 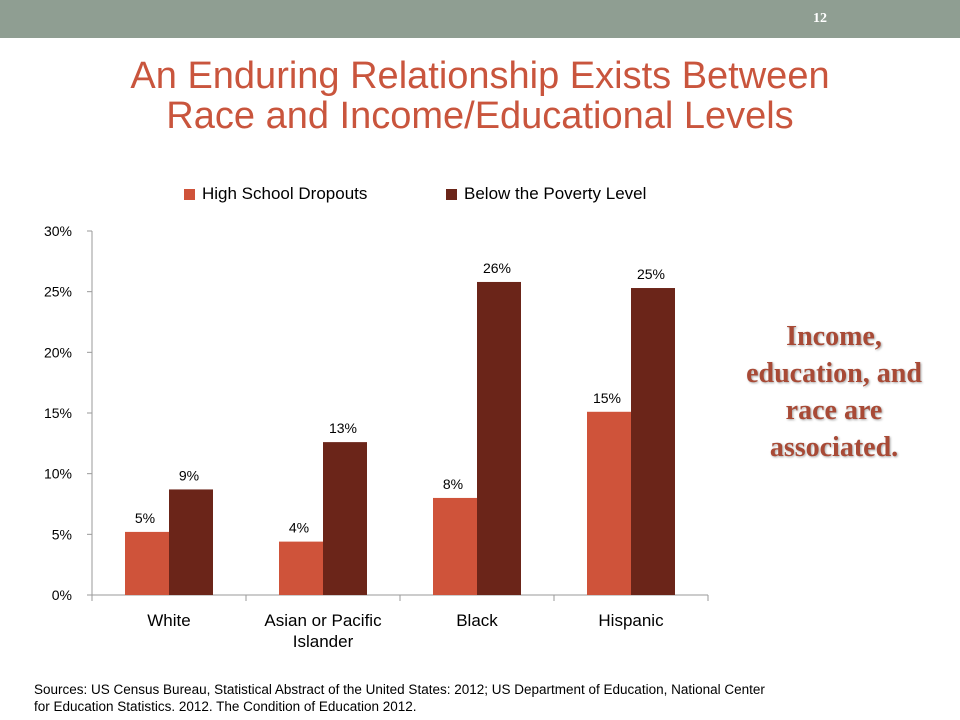 What do you see at coordinates (480, 116) in the screenshot?
I see `title-line: Race and Income/Educational Levels` at bounding box center [480, 116].